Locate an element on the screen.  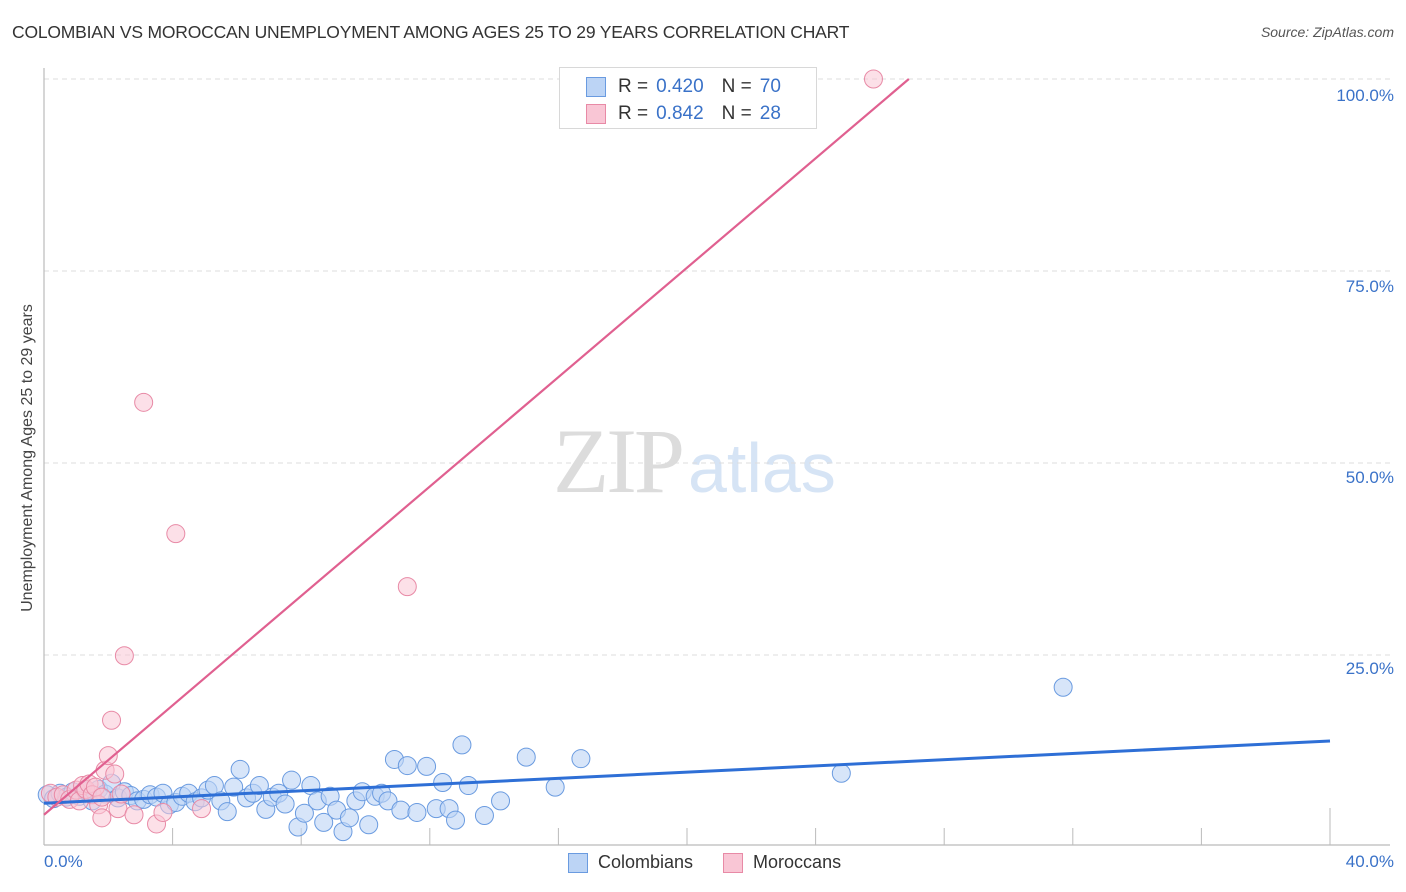
y-tick-75: 75.0% is located at coordinates (1369, 286).